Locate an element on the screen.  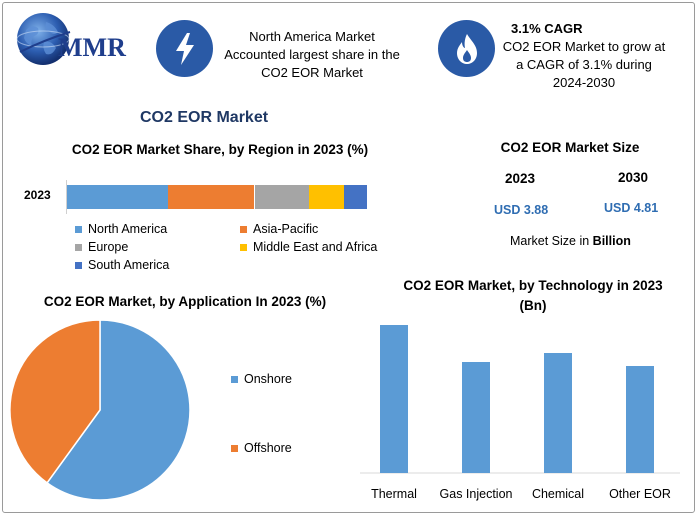
legend-label: South America is located at coordinates (129, 265).